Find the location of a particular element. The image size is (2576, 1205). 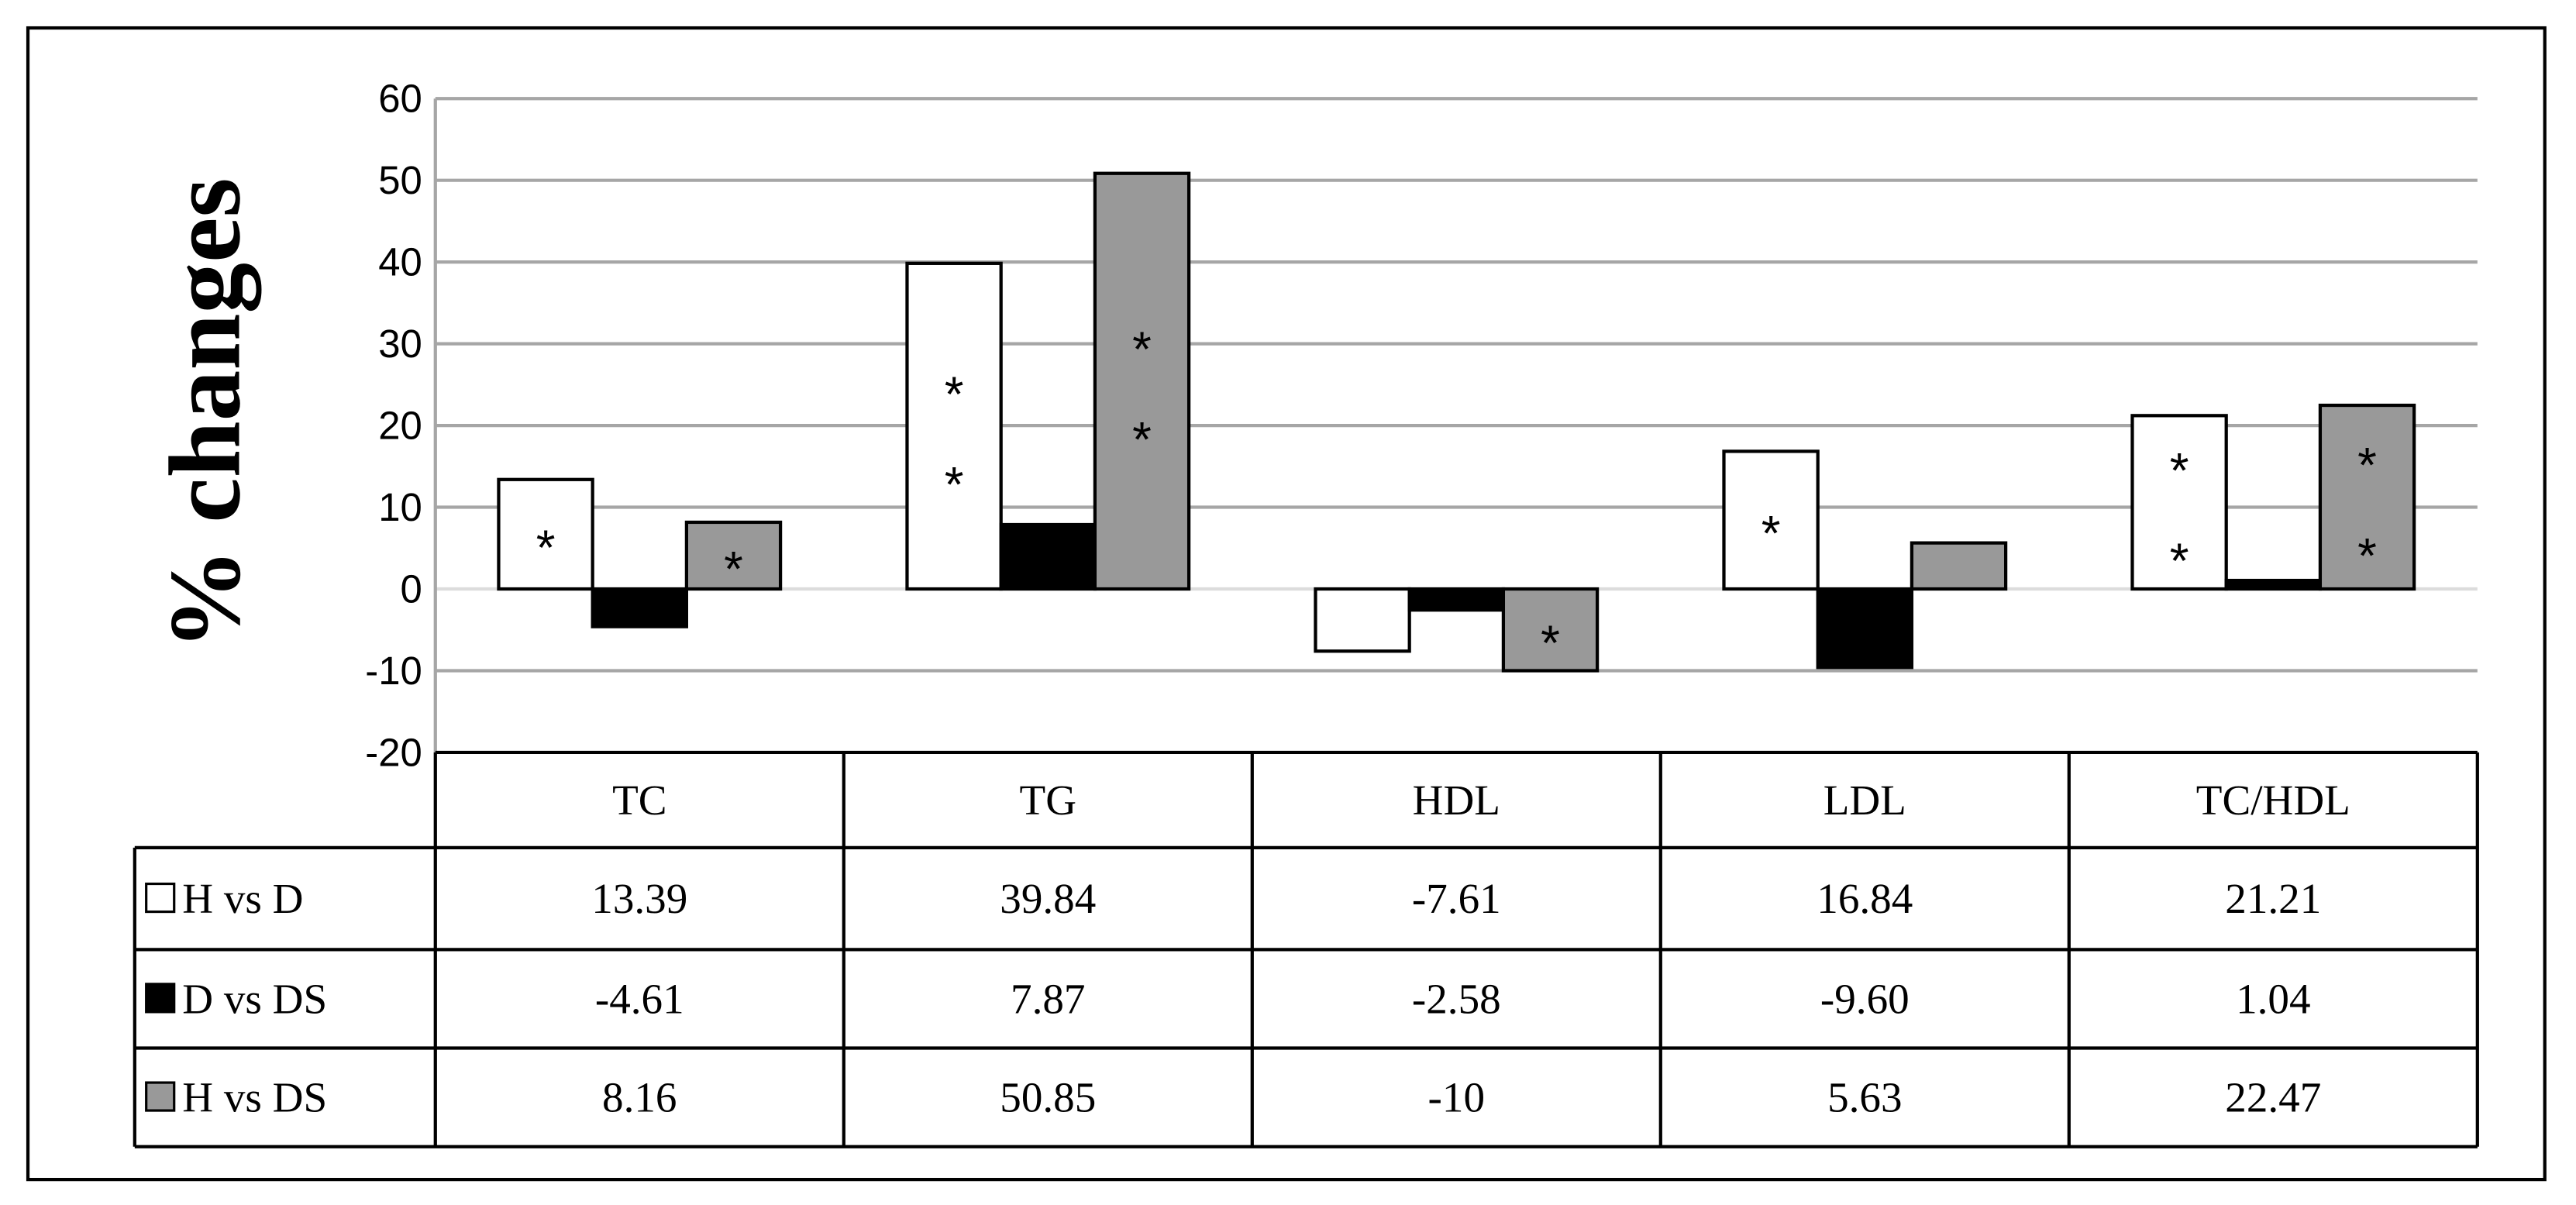

x-tick-label: TG is located at coordinates (1048, 800).